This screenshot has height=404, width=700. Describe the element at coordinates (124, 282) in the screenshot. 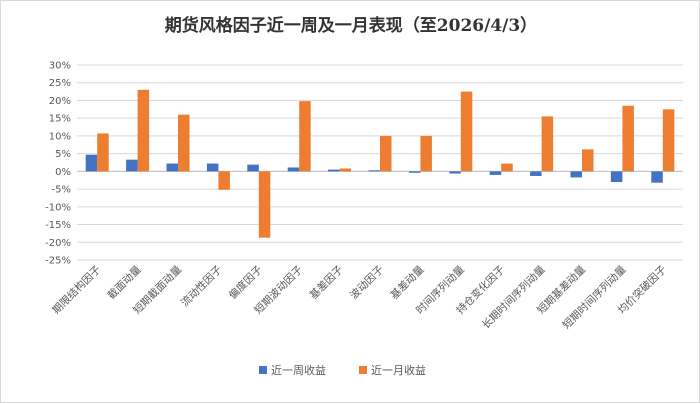

I see `category-label: 截面动量` at that location.